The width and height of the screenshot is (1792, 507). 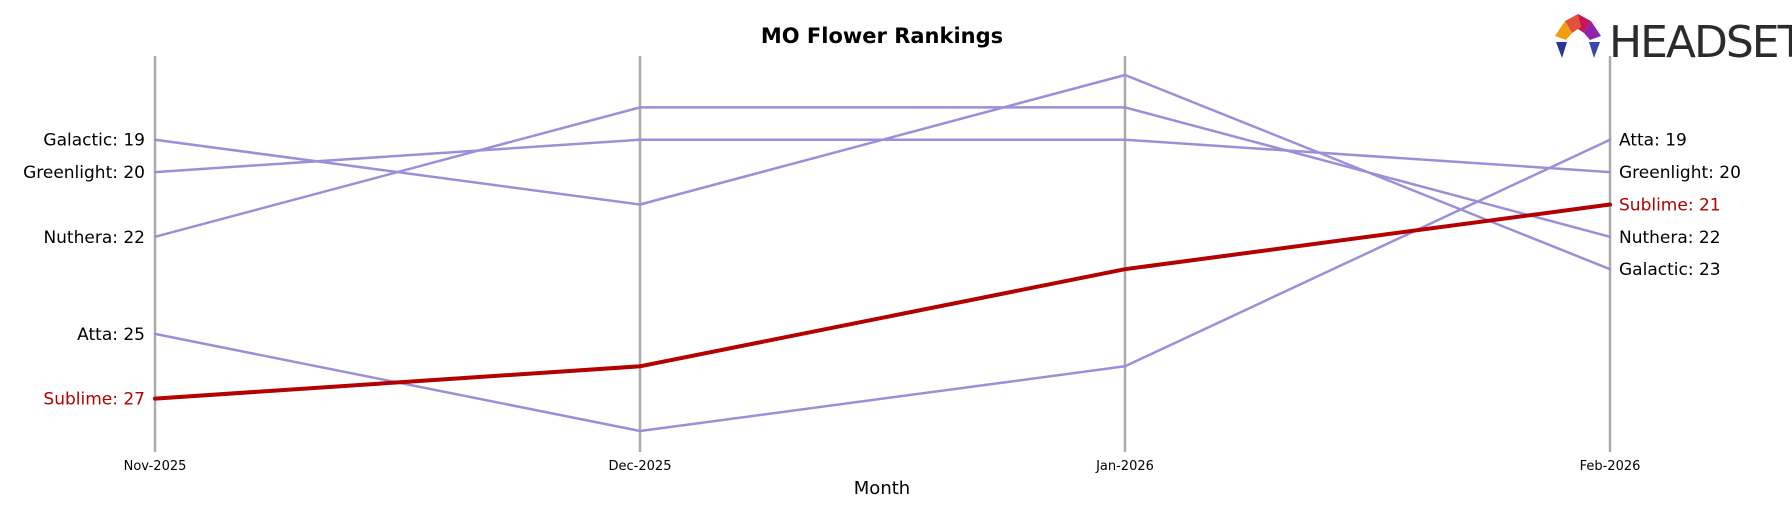 What do you see at coordinates (84, 173) in the screenshot?
I see `start-label-greenlight: Greenlight: 20` at bounding box center [84, 173].